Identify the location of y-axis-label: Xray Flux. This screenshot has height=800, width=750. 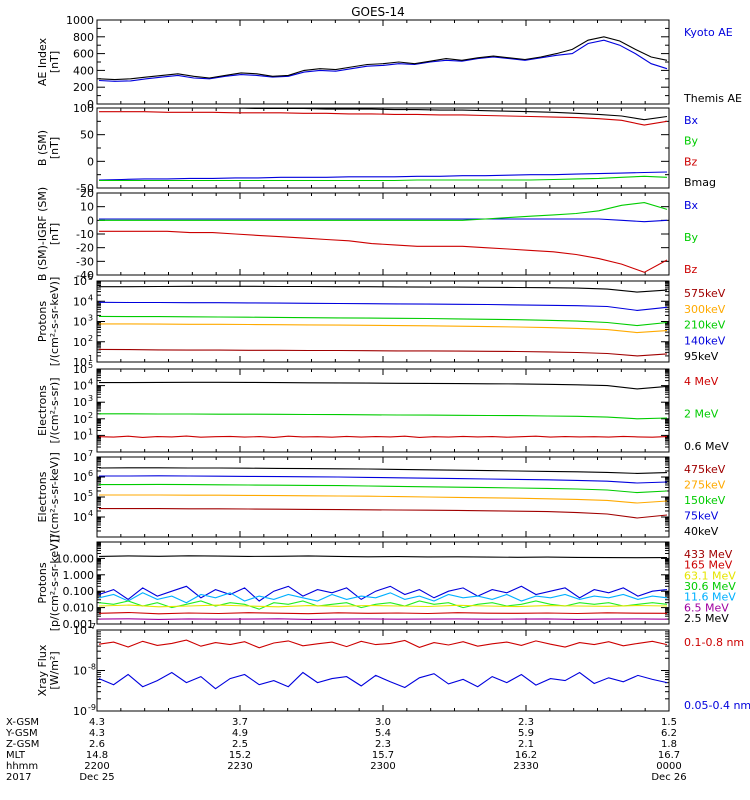
(42, 670).